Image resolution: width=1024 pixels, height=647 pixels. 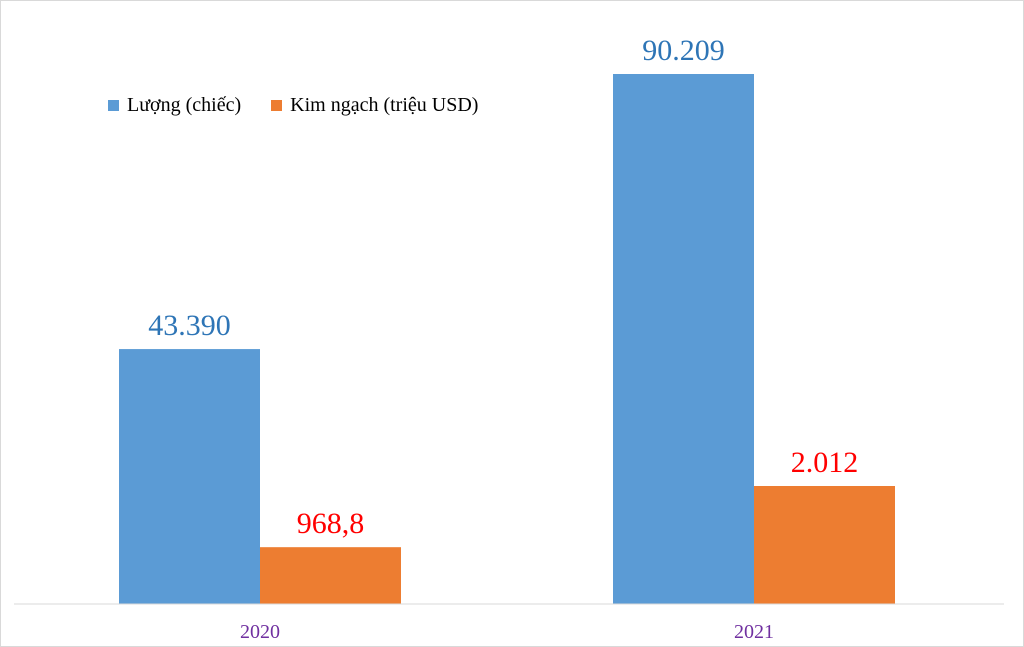 I want to click on legend-item-quantity: Lượng (chiếc), so click(x=174, y=105).